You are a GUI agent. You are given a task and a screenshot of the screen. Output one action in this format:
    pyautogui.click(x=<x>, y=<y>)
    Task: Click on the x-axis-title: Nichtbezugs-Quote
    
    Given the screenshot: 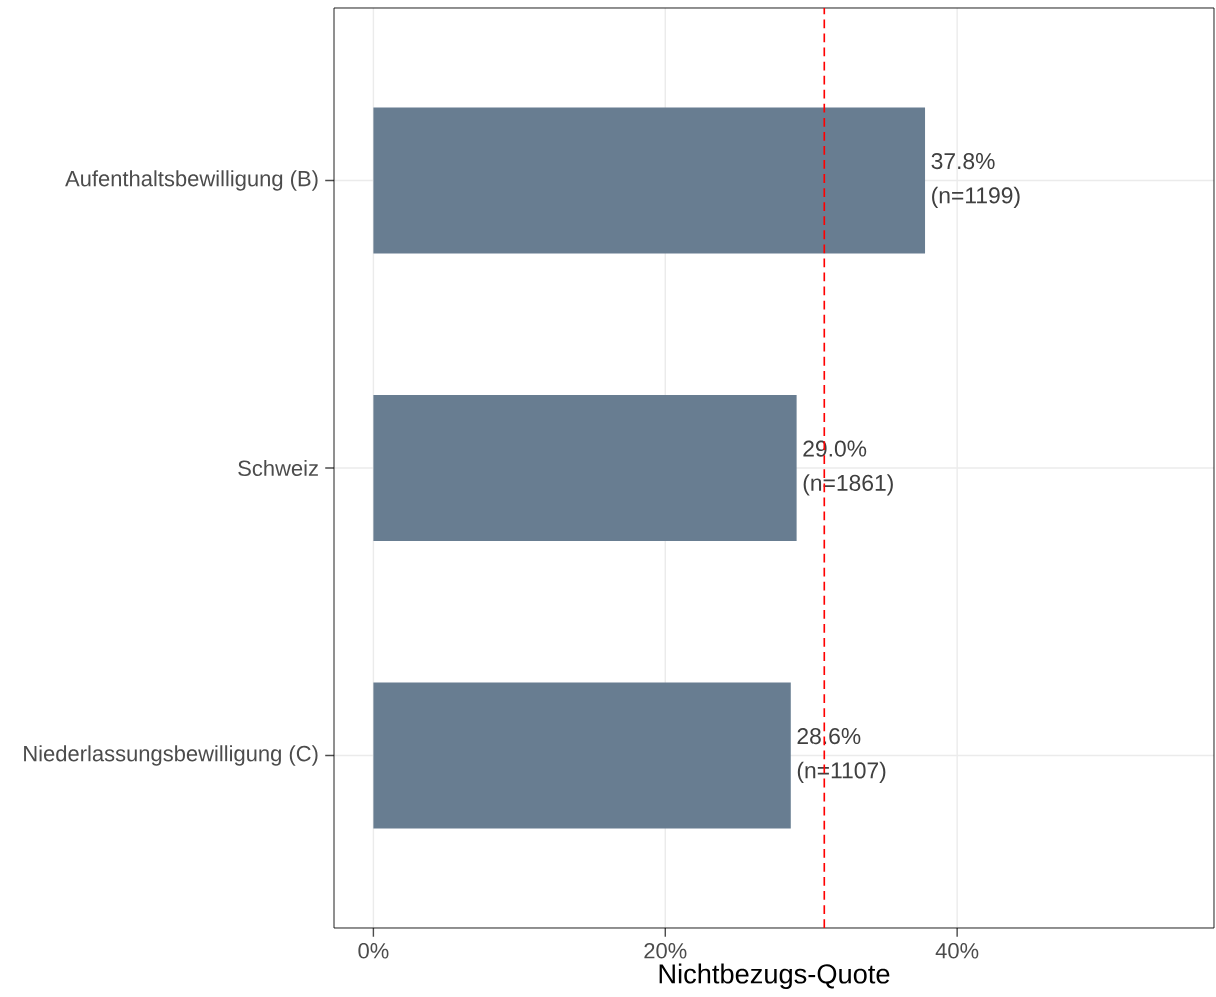 What is the action you would take?
    pyautogui.click(x=774, y=976)
    